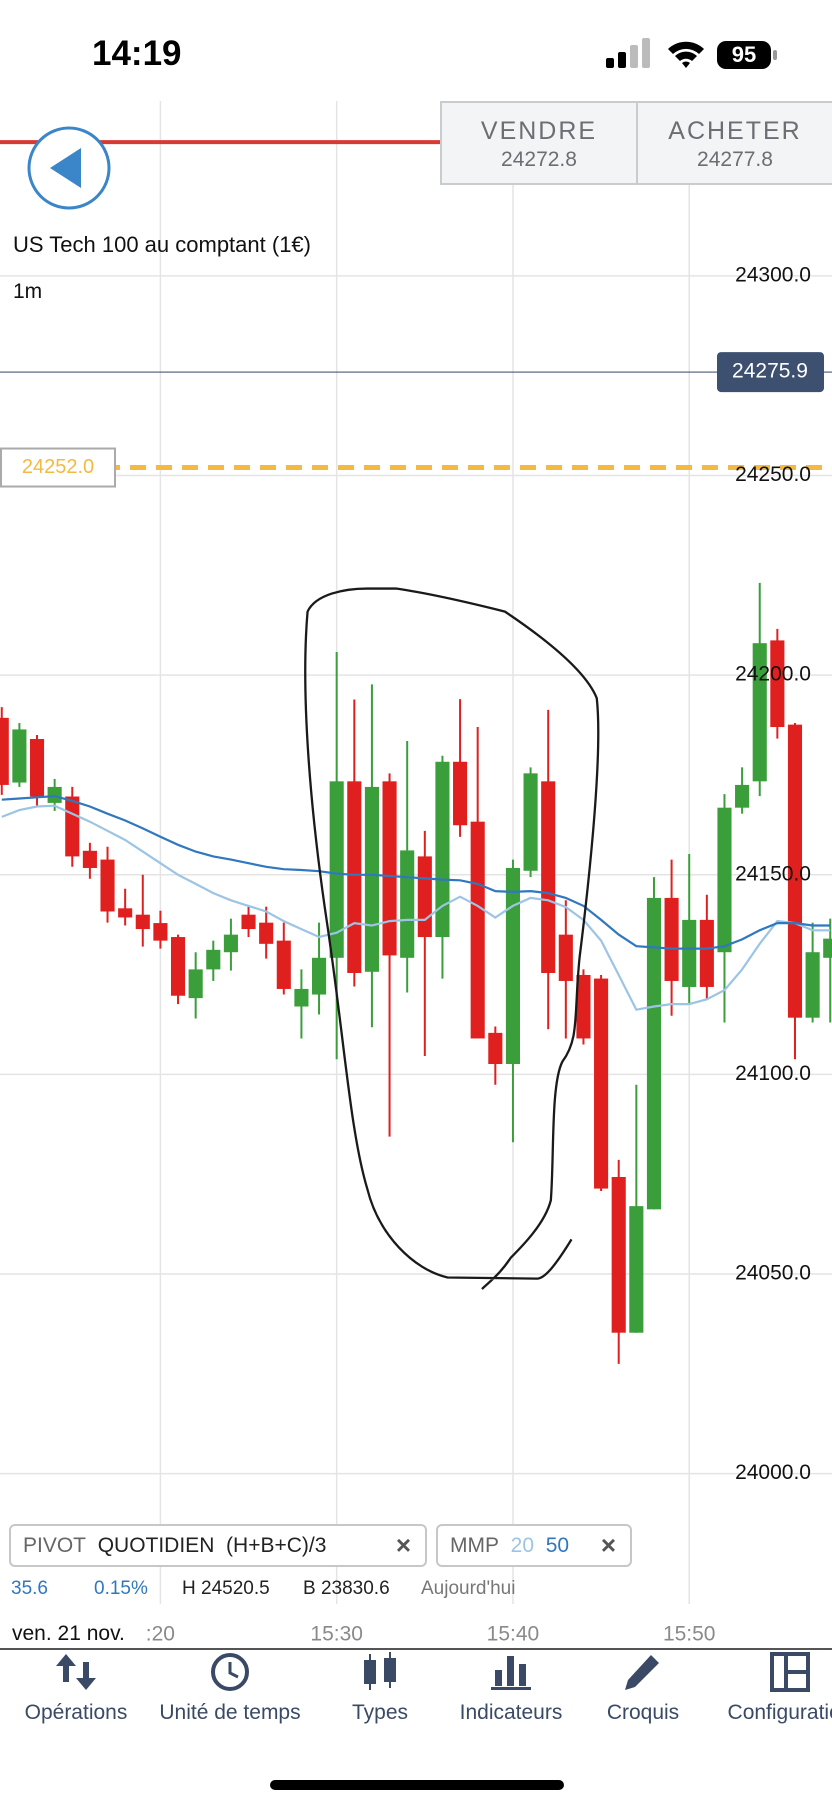  I want to click on tool-sketch: Croquis, so click(643, 1688).